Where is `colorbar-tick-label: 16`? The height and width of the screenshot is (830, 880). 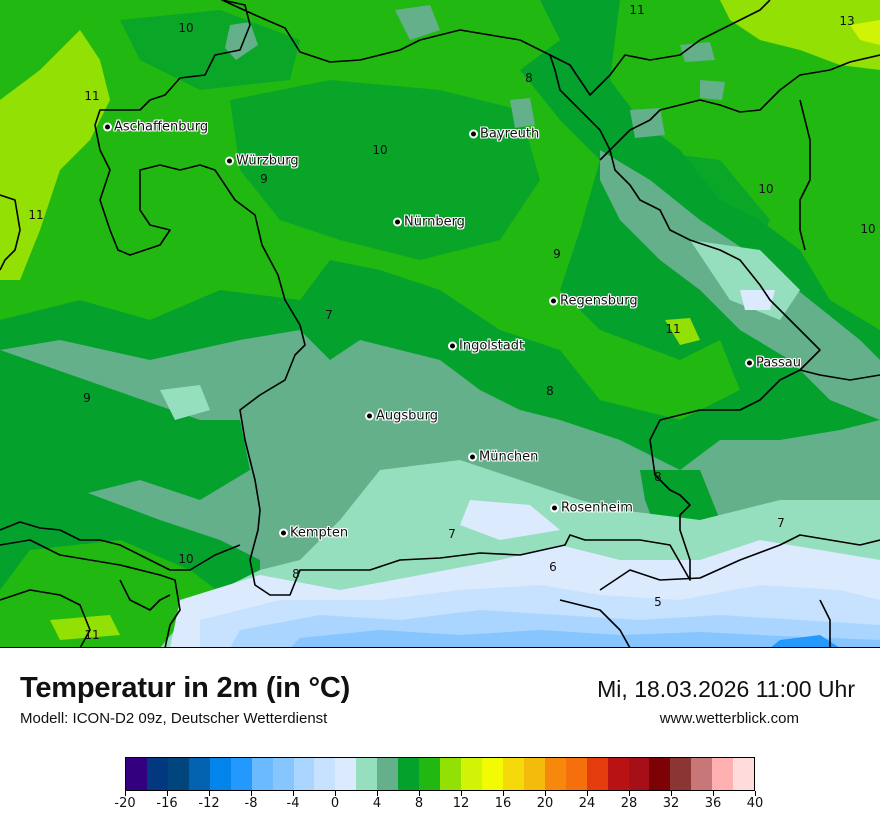 colorbar-tick-label: 16 is located at coordinates (503, 803).